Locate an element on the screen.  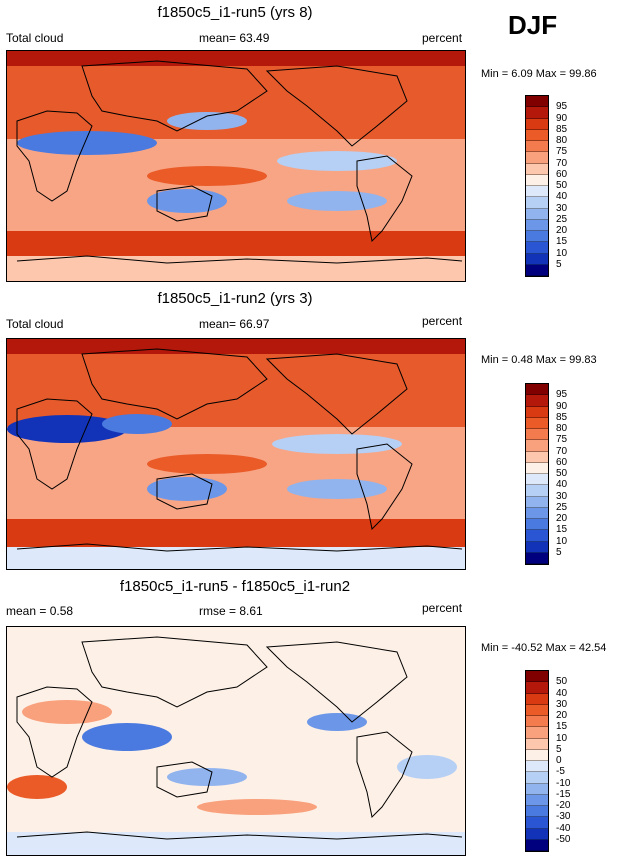
panel2-arctic is located at coordinates (236, 346).